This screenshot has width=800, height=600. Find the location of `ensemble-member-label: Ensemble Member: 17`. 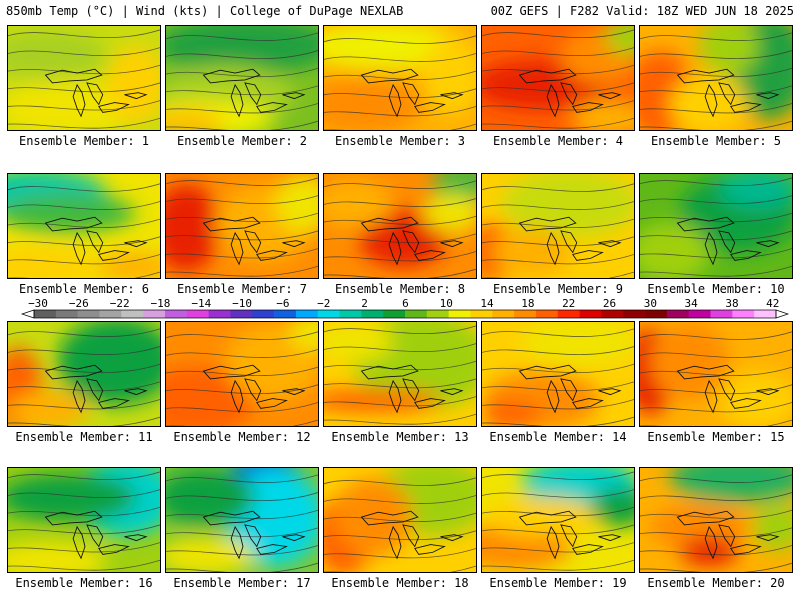

ensemble-member-label: Ensemble Member: 17 is located at coordinates (242, 583).